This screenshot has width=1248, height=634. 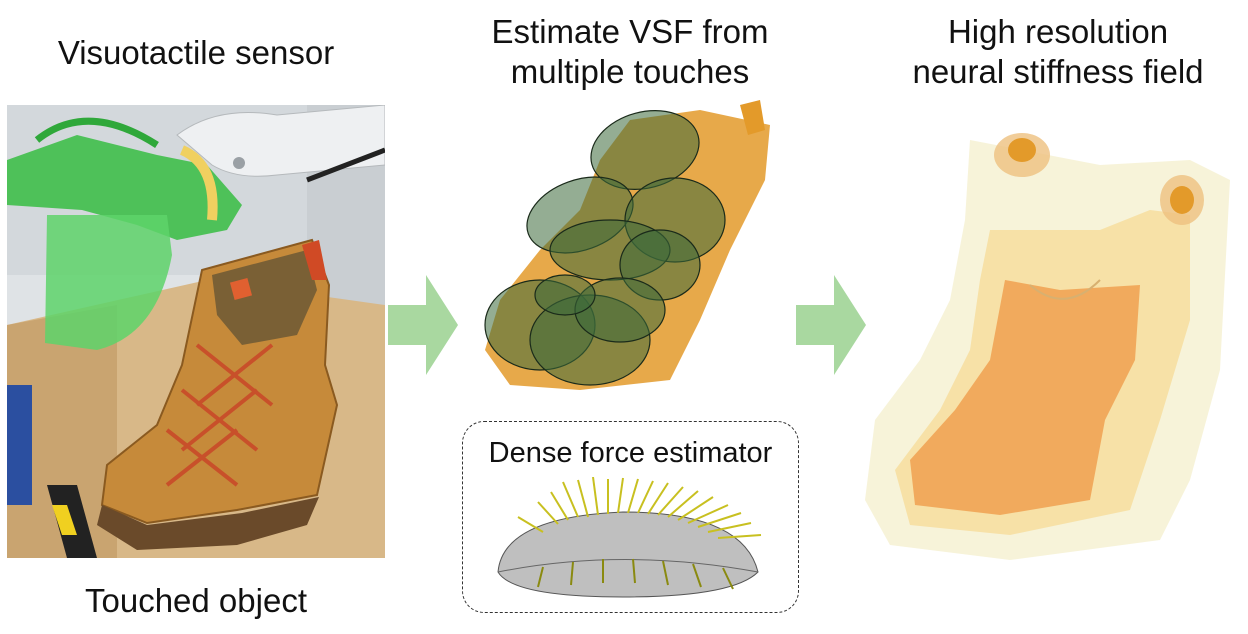 I want to click on stiffness-field-title-line1: High resolution, so click(x=1058, y=31).